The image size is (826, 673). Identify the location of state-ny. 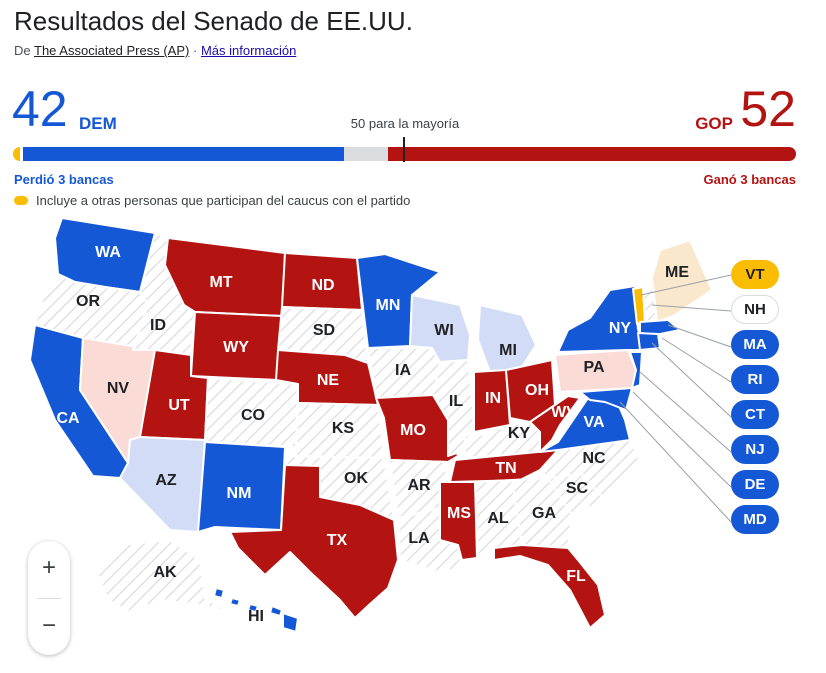
(604, 319).